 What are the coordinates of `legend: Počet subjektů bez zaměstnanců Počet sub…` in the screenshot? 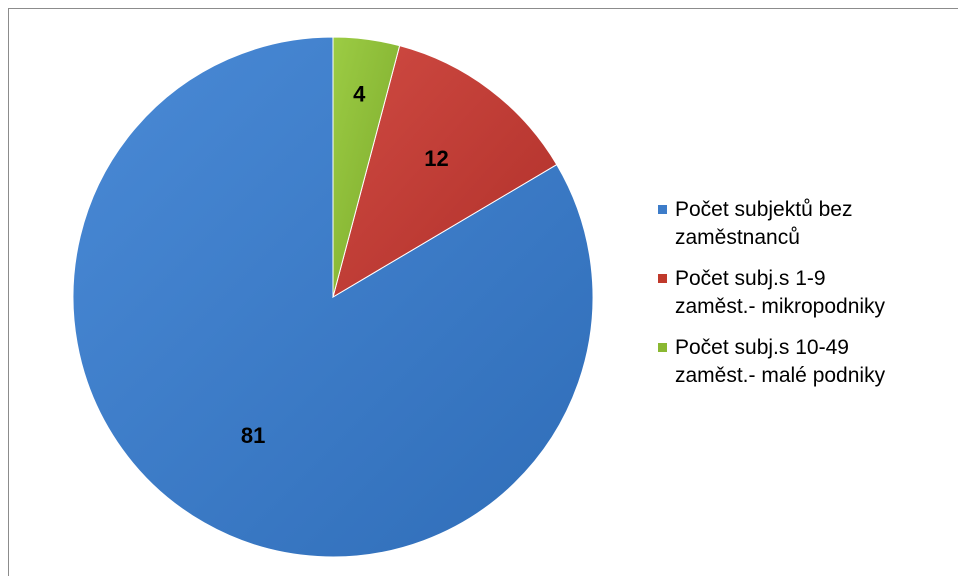 It's located at (808, 299).